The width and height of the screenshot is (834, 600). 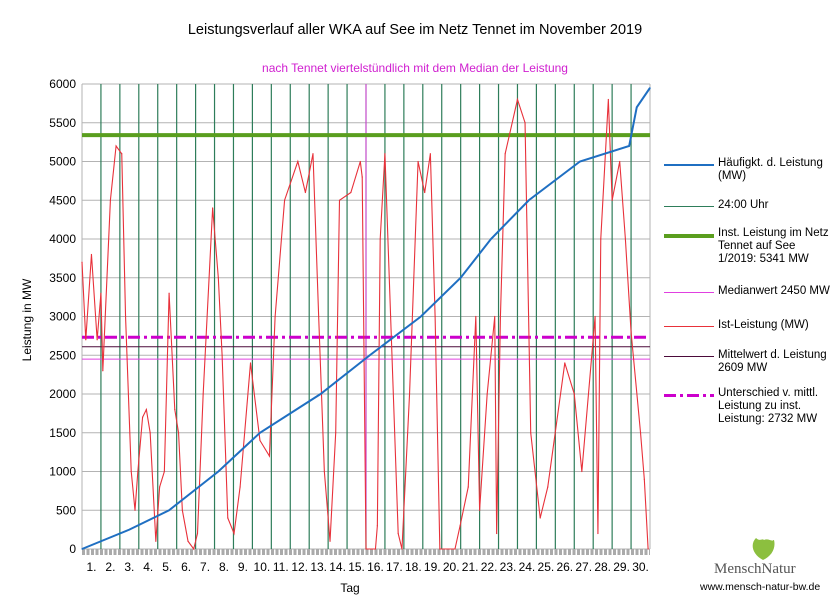 I want to click on logo: MenschNatur www.mensch-natur-bw.de, so click(x=765, y=566).